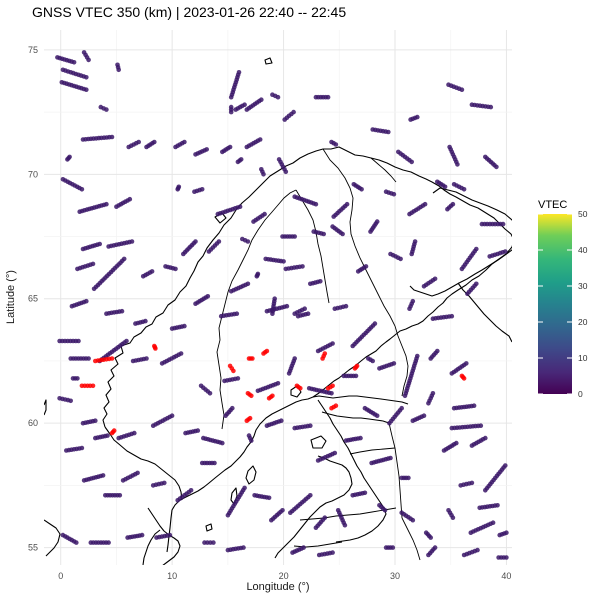 Image resolution: width=600 pixels, height=600 pixels. Describe the element at coordinates (563, 304) in the screenshot. I see `colorbar-ticks: 0 10 20 30 40 50` at that location.